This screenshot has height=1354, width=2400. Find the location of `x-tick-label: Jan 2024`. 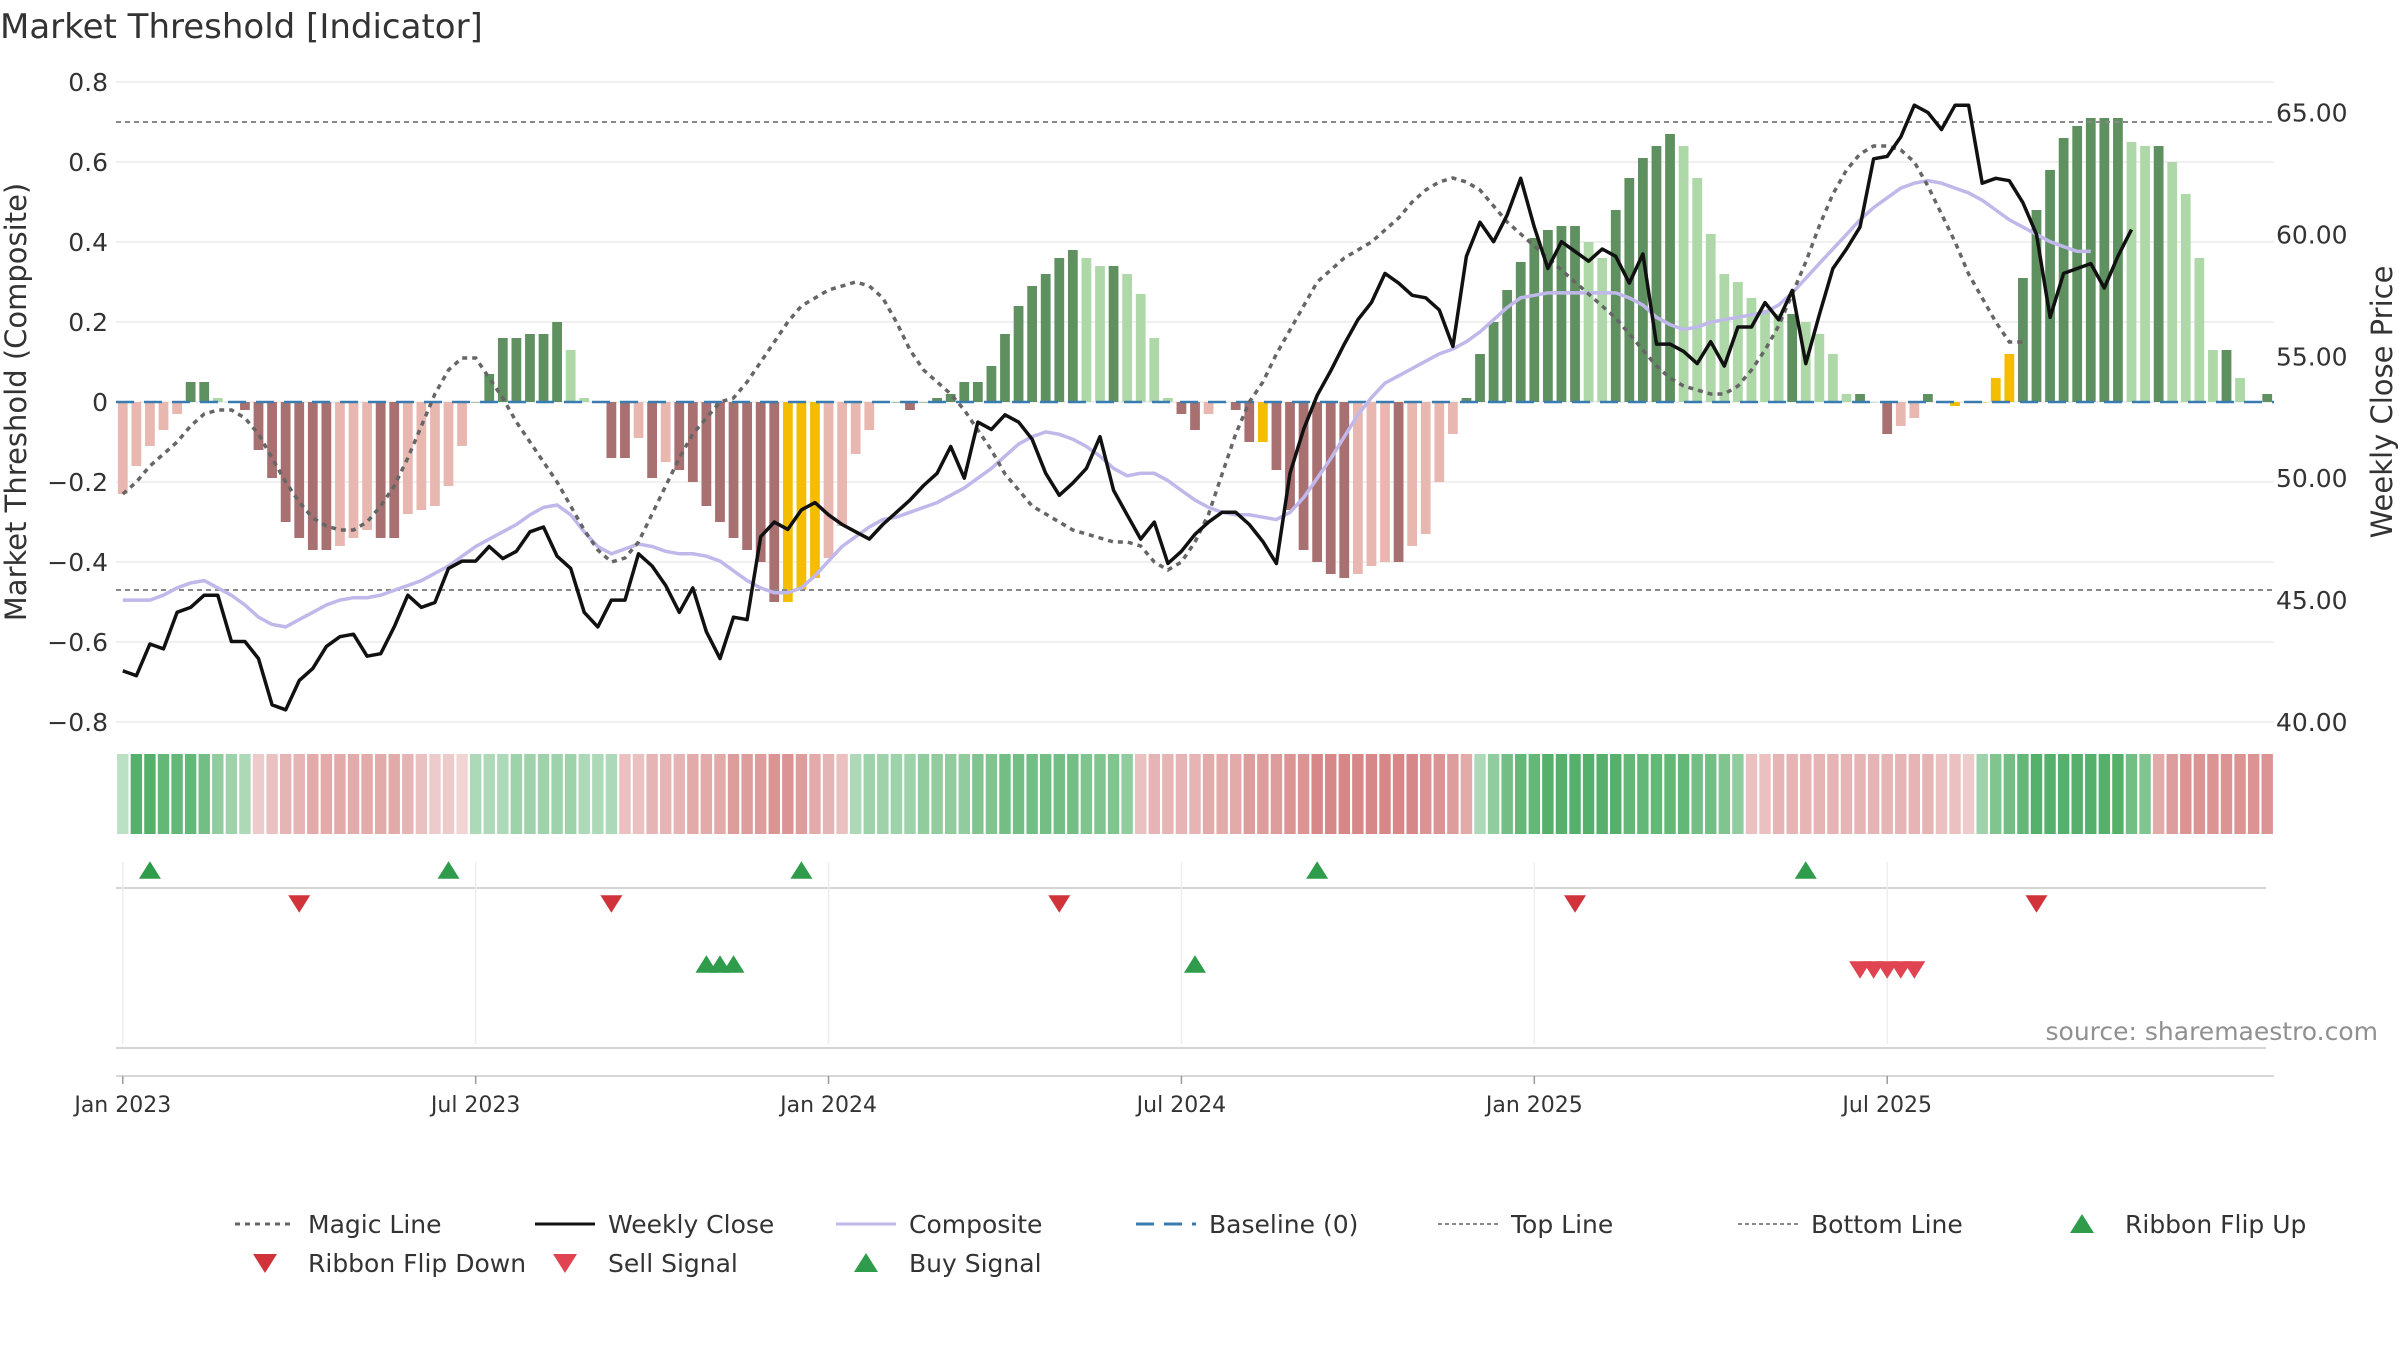

x-tick-label: Jan 2024 is located at coordinates (827, 1105).